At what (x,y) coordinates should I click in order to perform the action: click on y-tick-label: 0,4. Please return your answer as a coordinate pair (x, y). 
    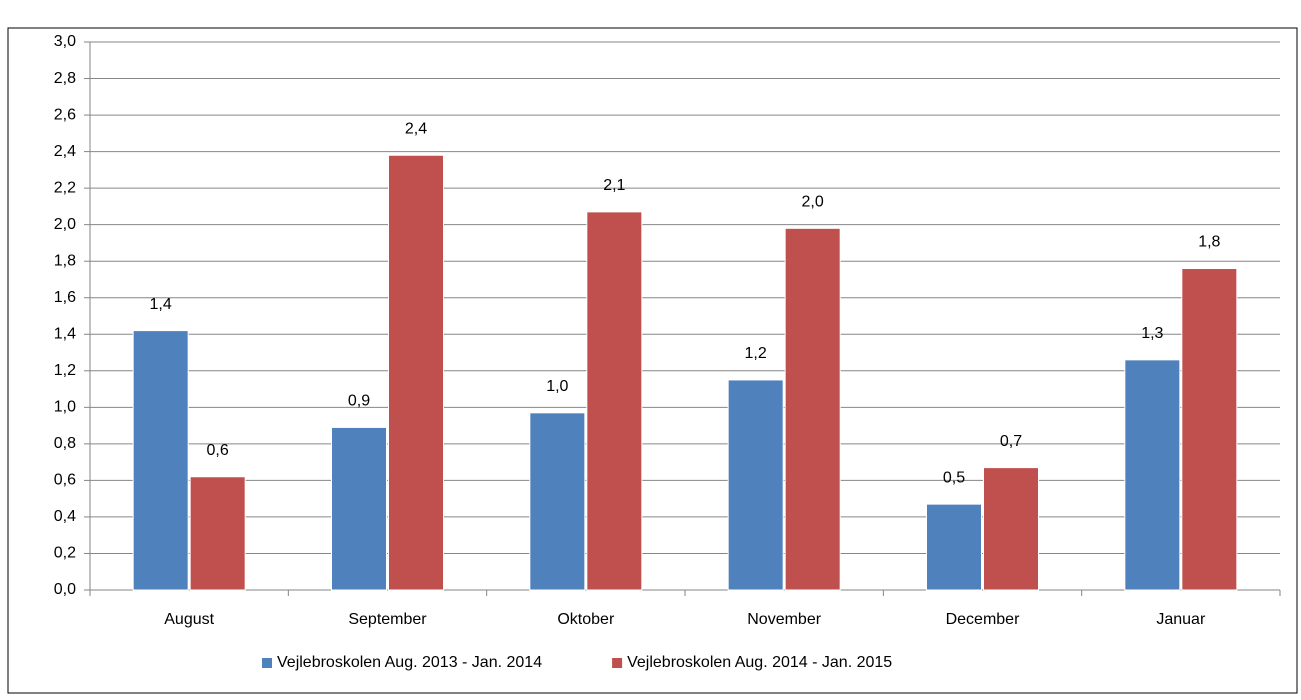
    Looking at the image, I should click on (65, 516).